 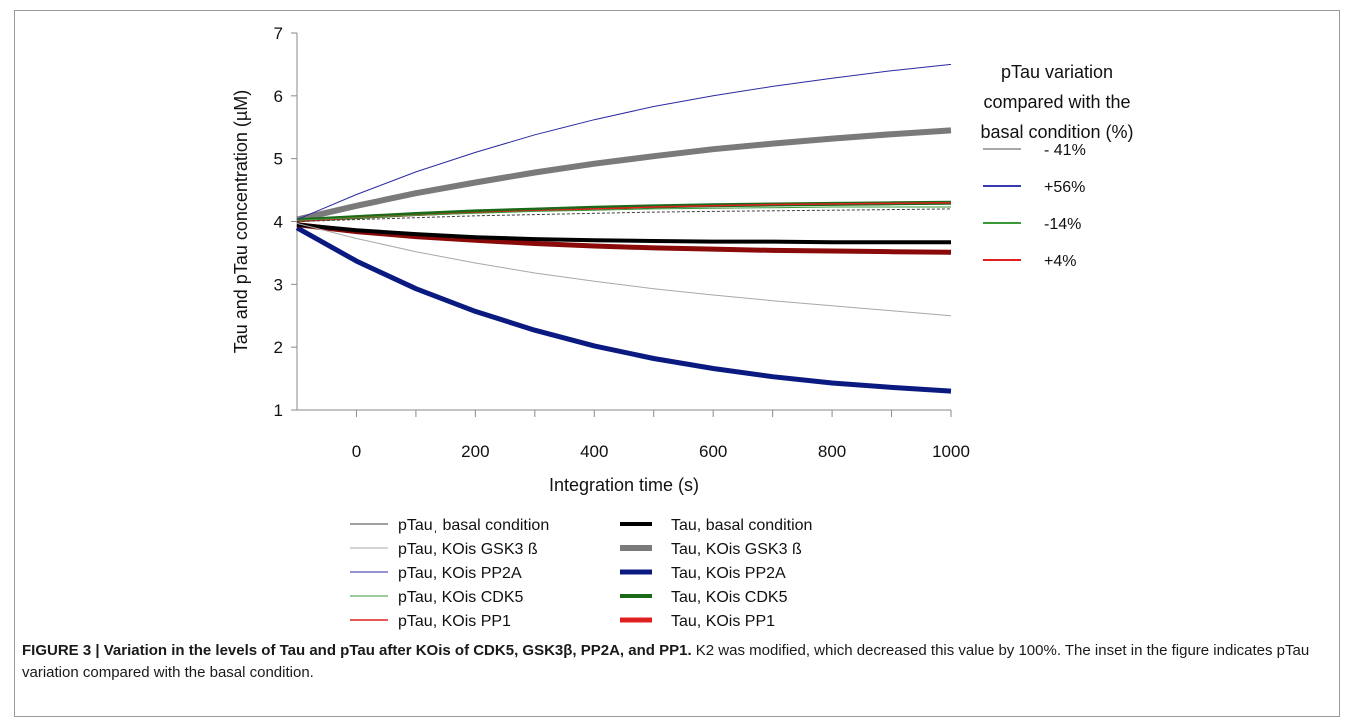 I want to click on legend-label: pTau, KOis GSK3 ß, so click(x=468, y=549).